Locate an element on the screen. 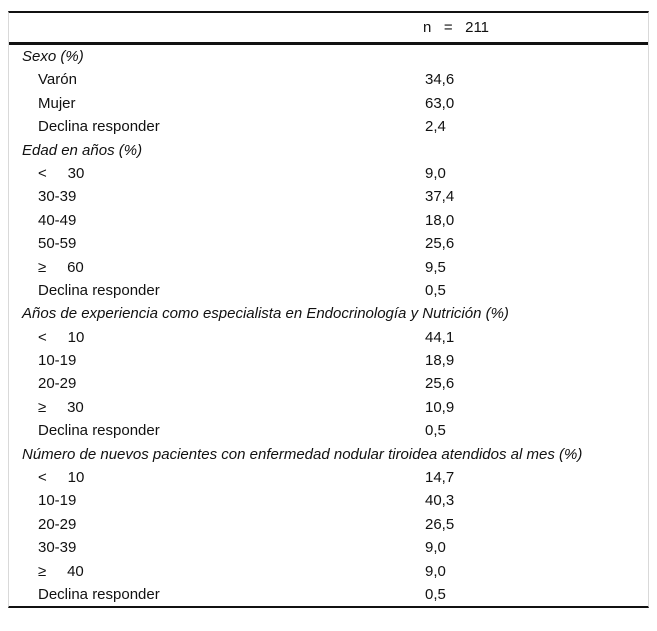 The width and height of the screenshot is (657, 631). row-value: 40,3 is located at coordinates (440, 501).